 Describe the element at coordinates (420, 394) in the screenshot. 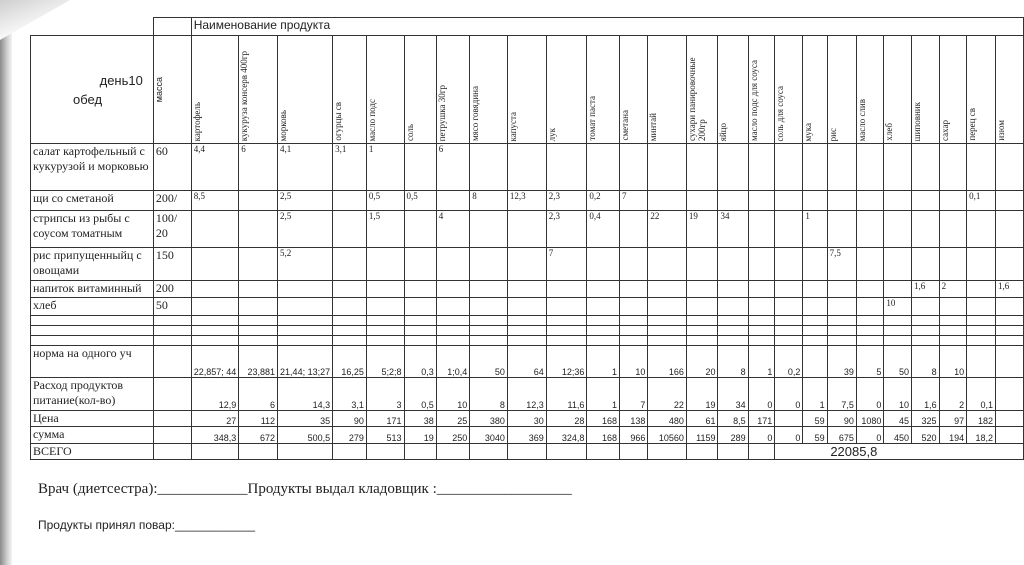

I see `summary-value: 0,5` at that location.